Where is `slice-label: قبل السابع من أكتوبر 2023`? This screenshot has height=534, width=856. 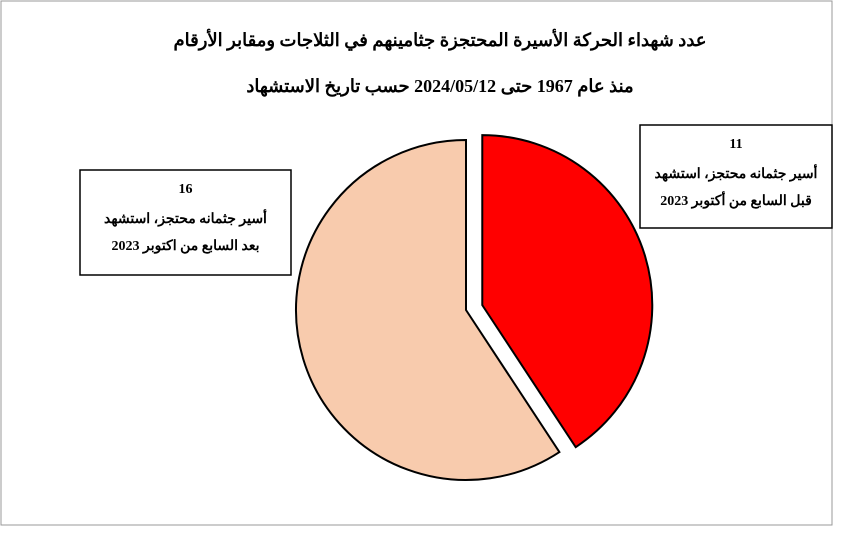 slice-label: قبل السابع من أكتوبر 2023 is located at coordinates (736, 199).